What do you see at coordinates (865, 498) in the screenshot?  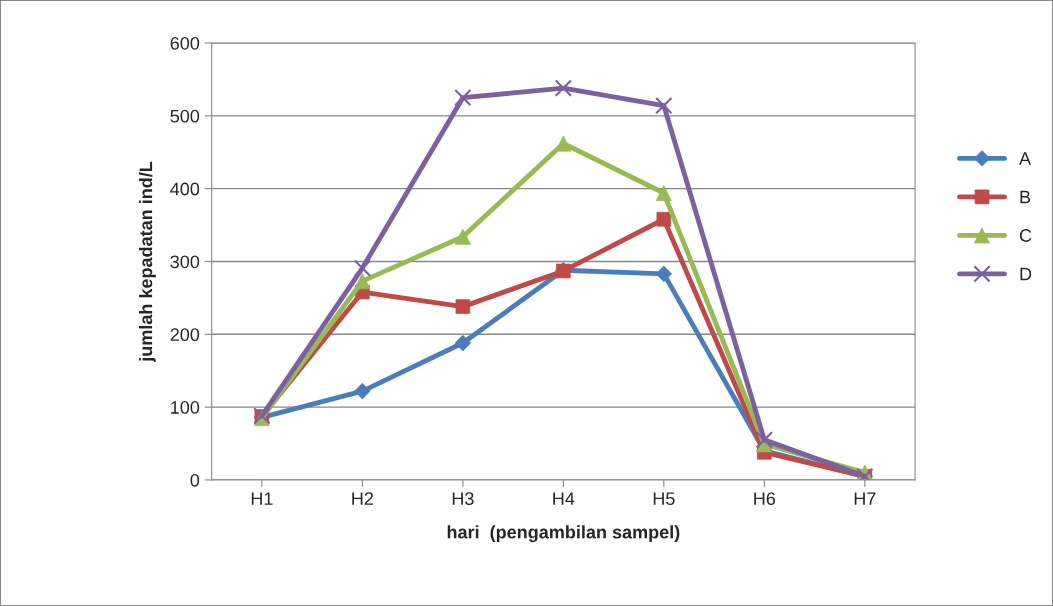 I see `x-tick-label: H7` at bounding box center [865, 498].